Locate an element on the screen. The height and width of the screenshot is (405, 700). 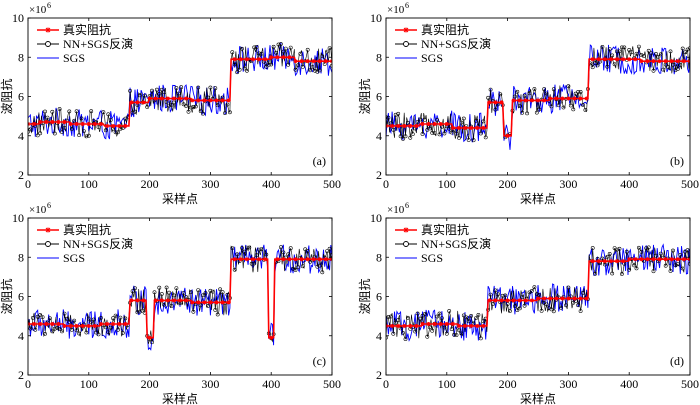
y-tick-label: 8 is located at coordinates (21, 57).